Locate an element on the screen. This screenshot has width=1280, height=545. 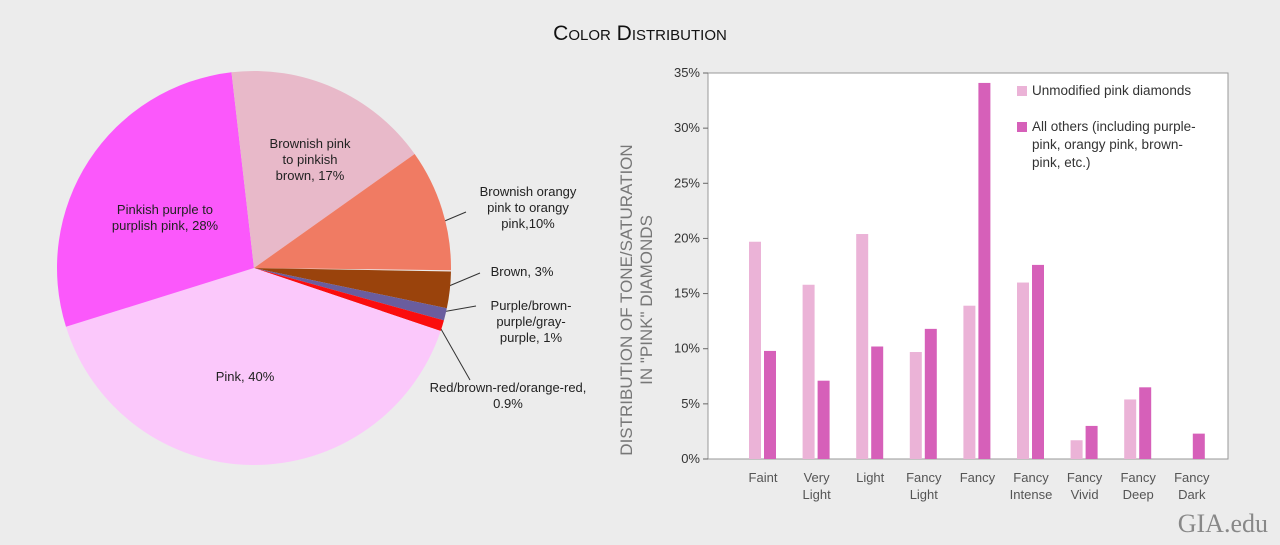
x-tick-label: Fancy Deep is located at coordinates (1138, 486).